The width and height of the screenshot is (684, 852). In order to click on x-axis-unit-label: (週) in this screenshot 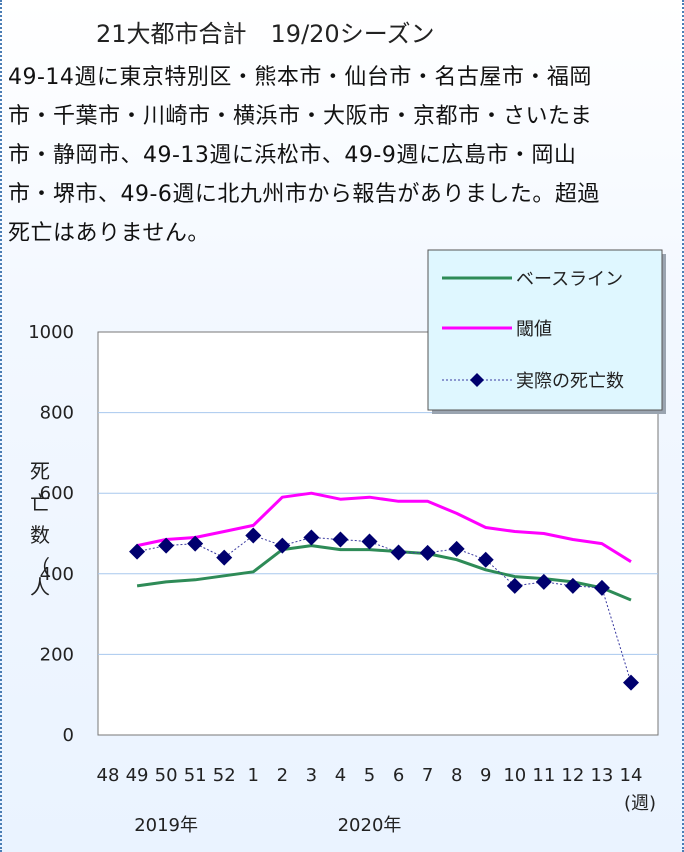, I will do `click(640, 803)`.